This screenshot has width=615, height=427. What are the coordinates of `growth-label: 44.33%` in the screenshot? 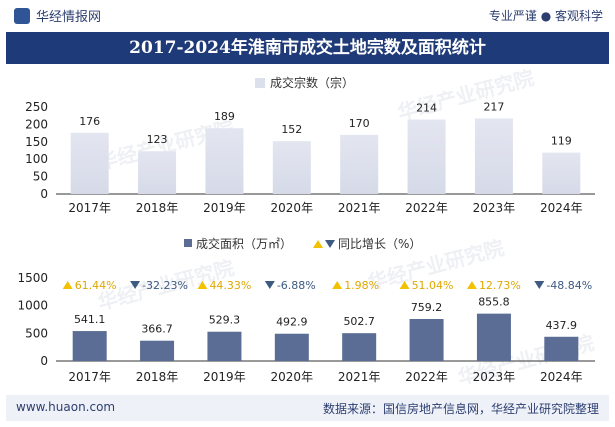 It's located at (230, 285).